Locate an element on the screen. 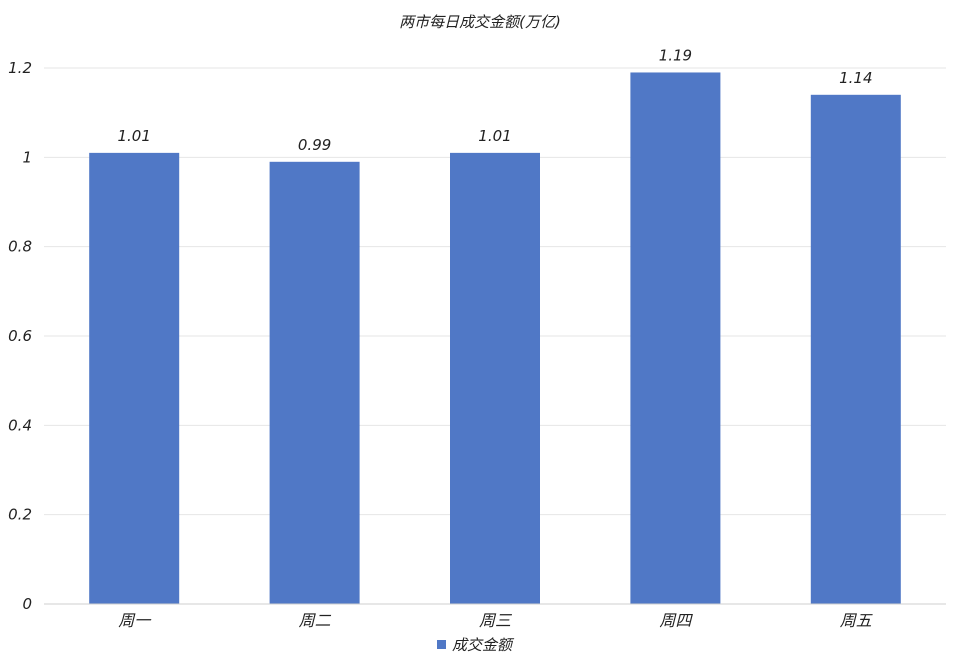  y-tick-label: 0.2 is located at coordinates (20, 515).